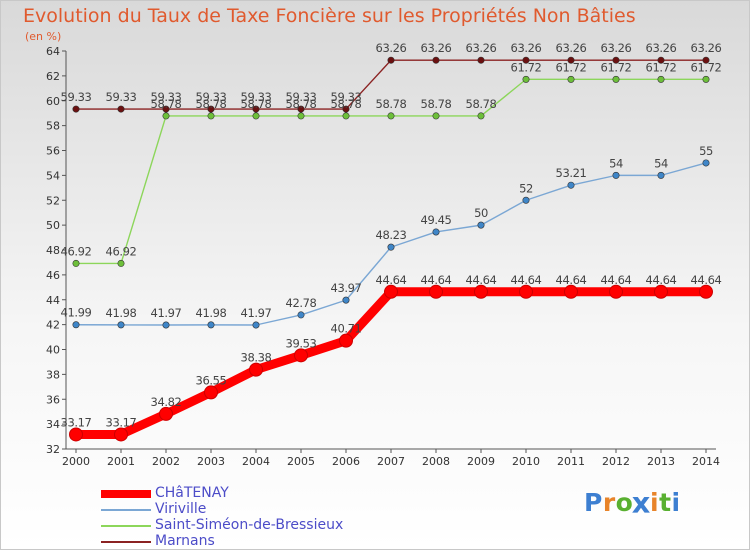 This screenshot has width=750, height=550. Describe the element at coordinates (76, 313) in the screenshot. I see `data-label-viriville: 41.99` at that location.